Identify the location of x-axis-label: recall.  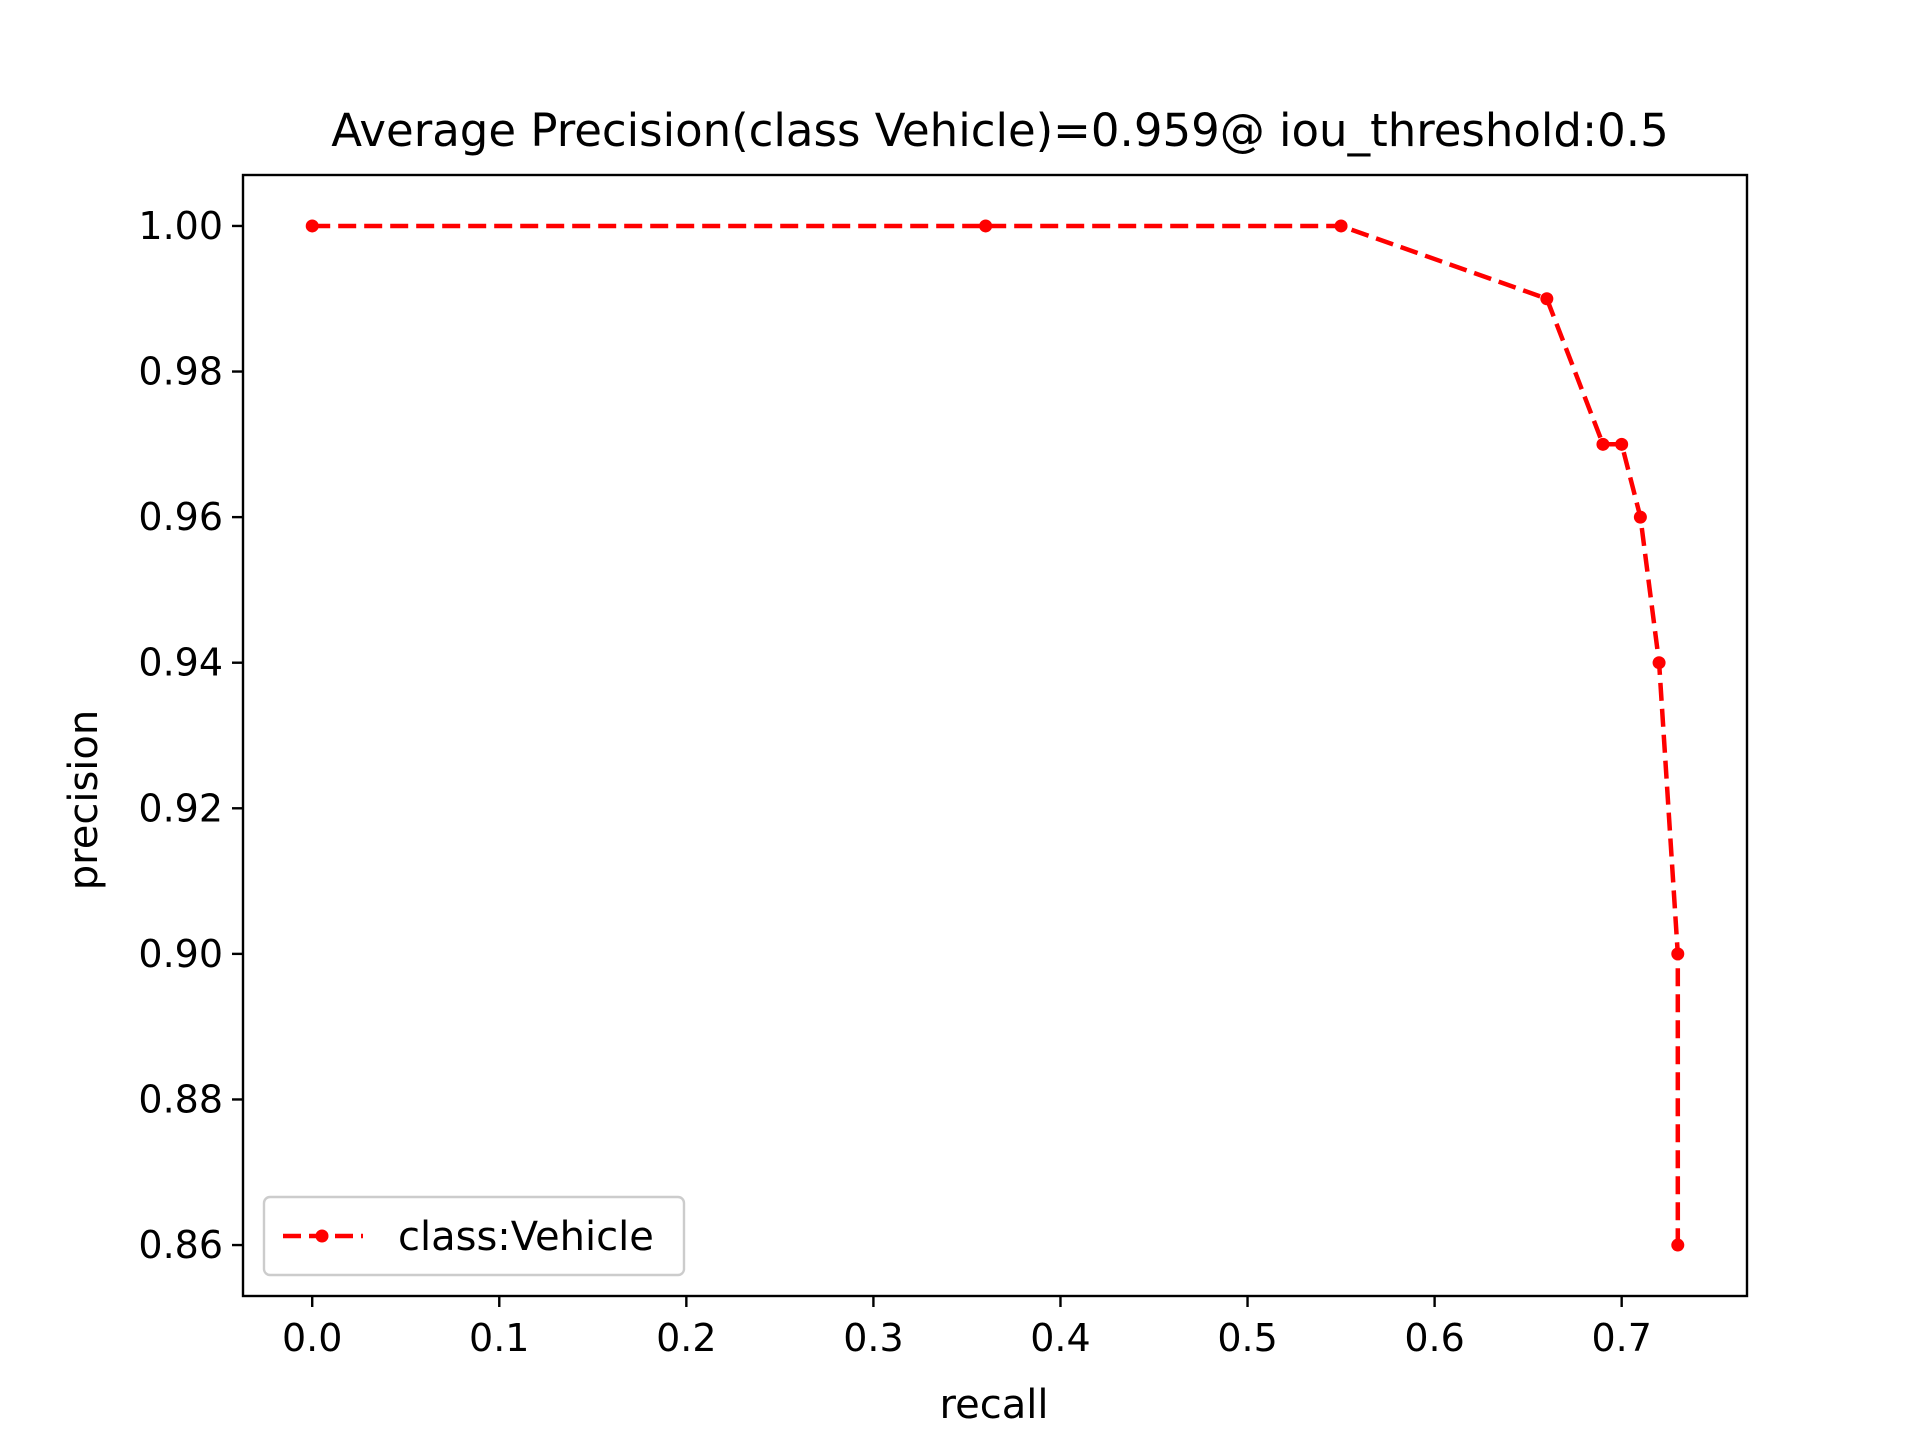
(994, 1405).